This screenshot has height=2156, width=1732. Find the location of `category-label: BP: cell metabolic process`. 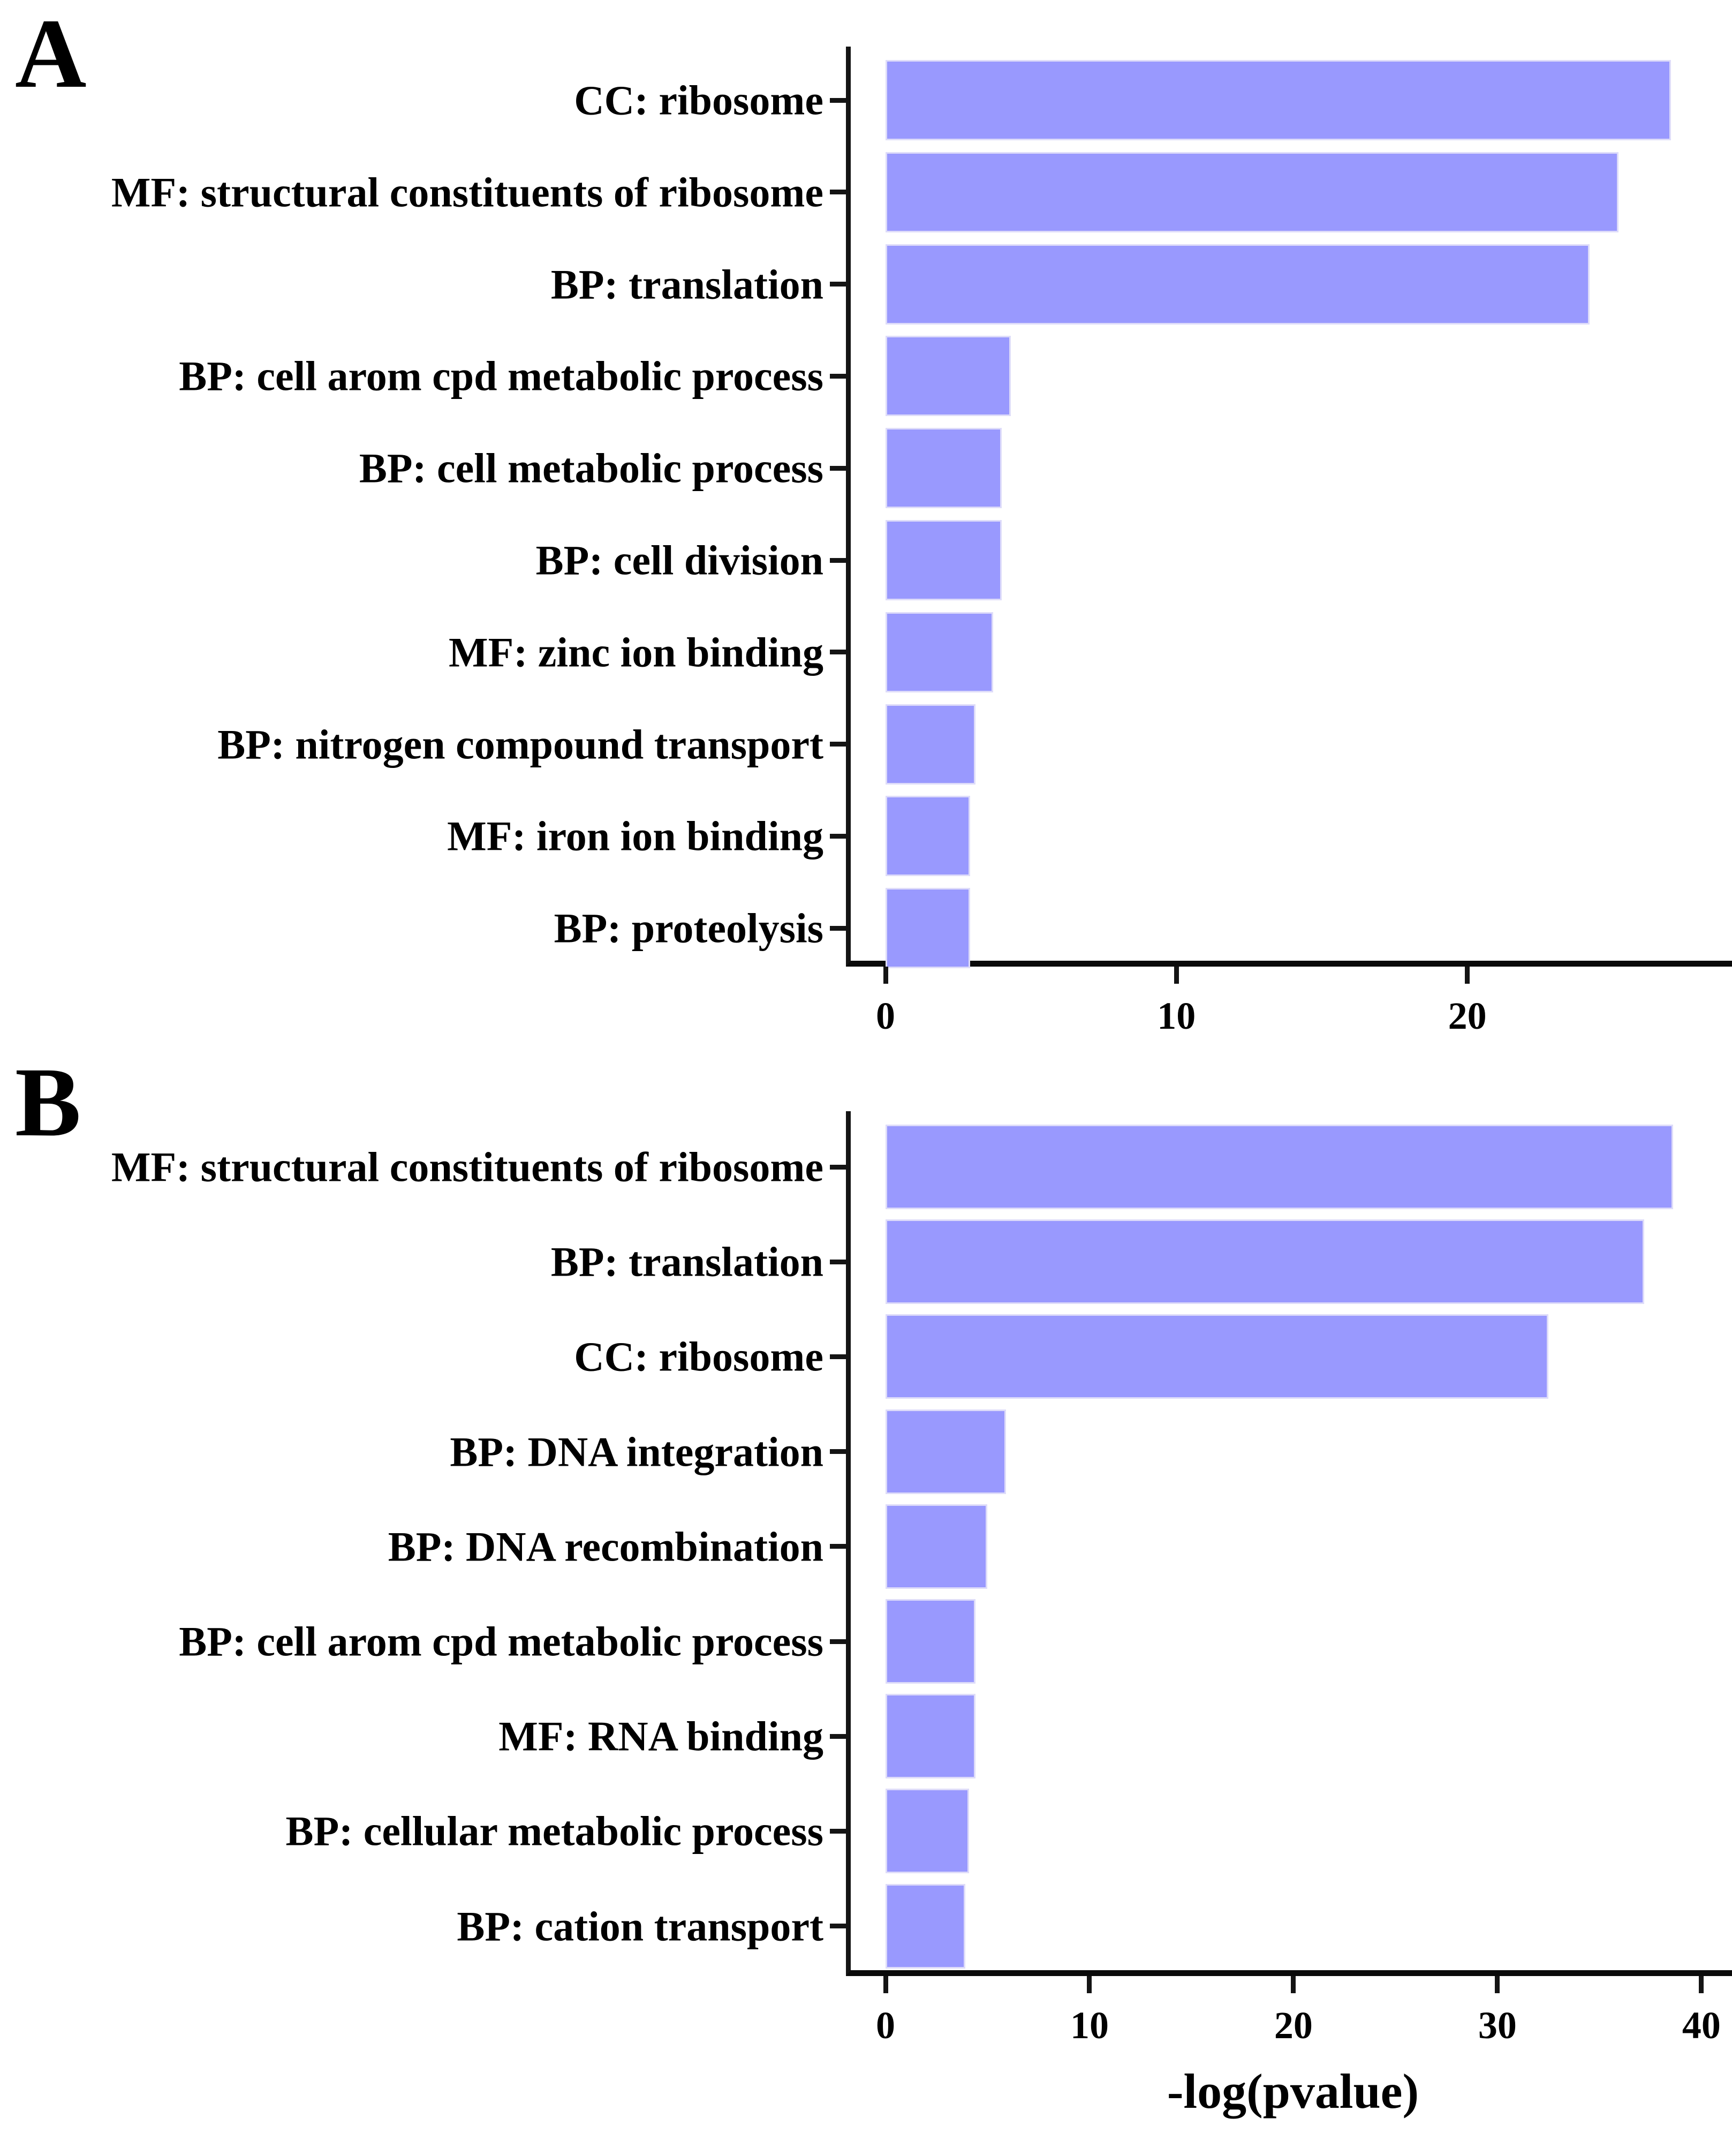

category-label: BP: cell metabolic process is located at coordinates (591, 468).